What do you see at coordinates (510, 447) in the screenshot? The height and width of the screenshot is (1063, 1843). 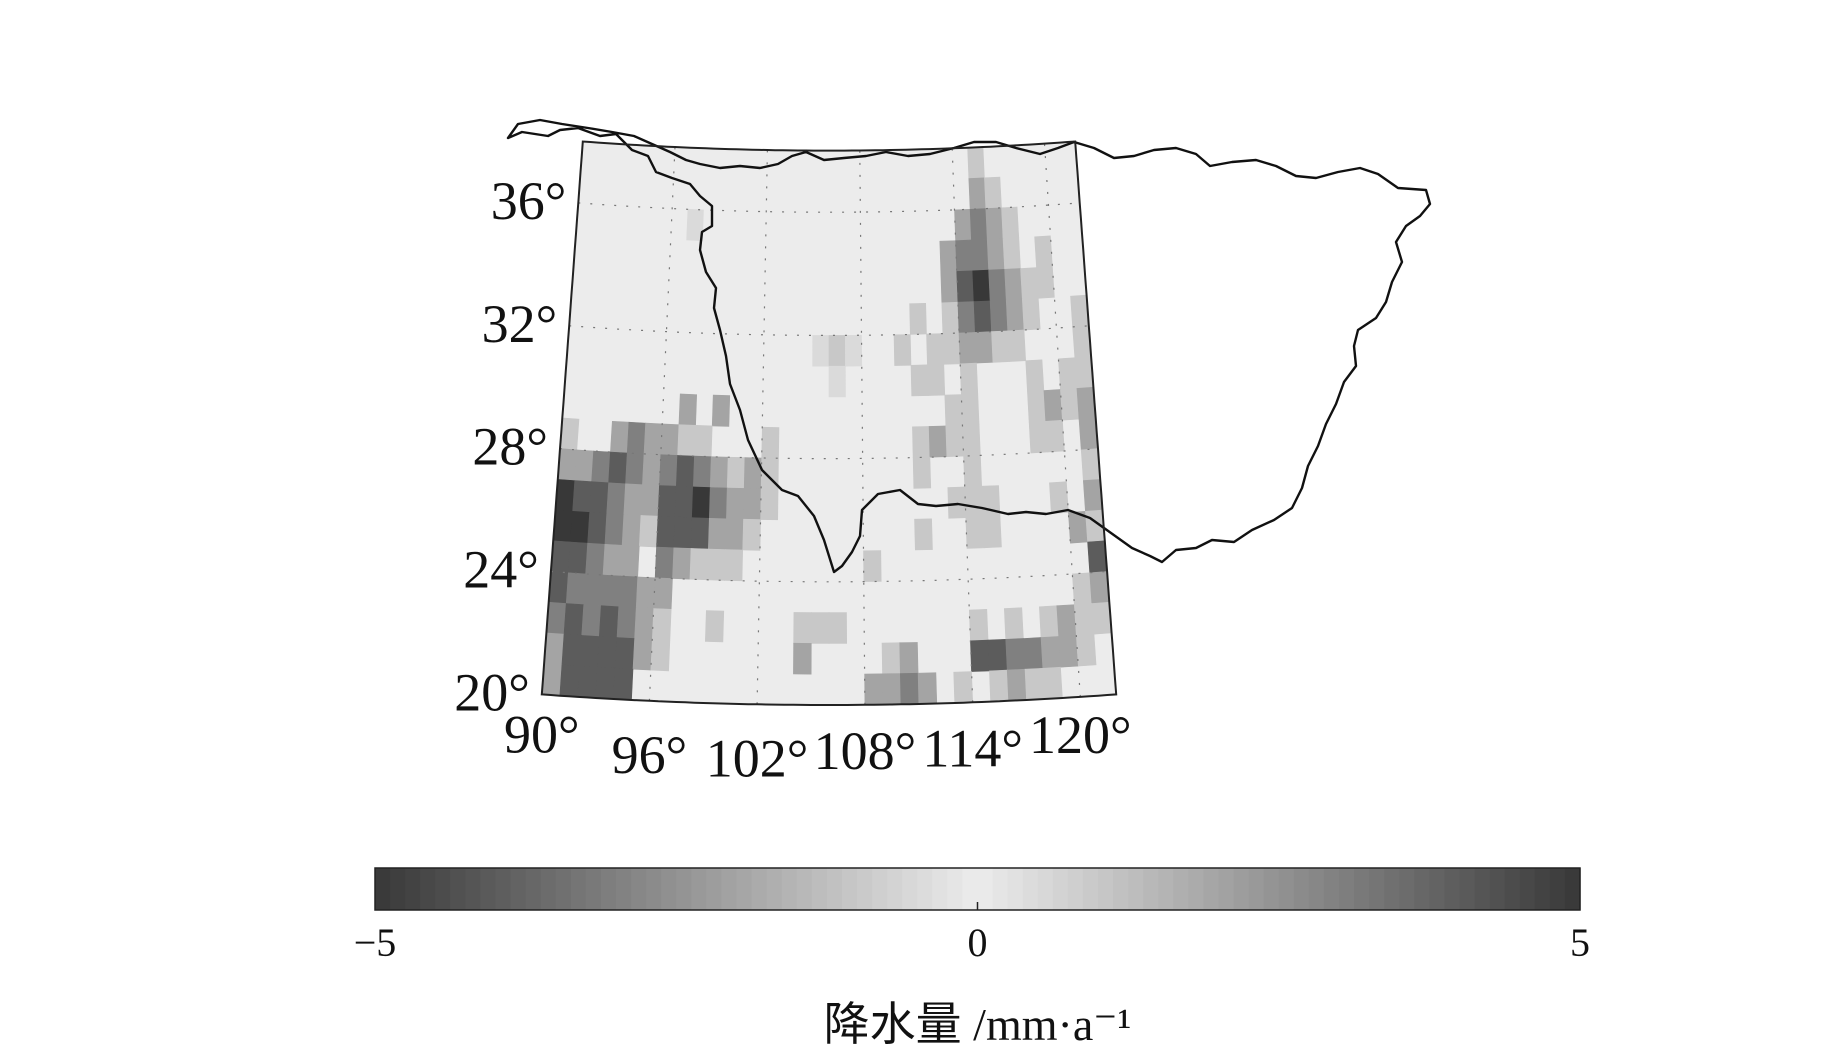 I see `lat-label-28: 28°` at bounding box center [510, 447].